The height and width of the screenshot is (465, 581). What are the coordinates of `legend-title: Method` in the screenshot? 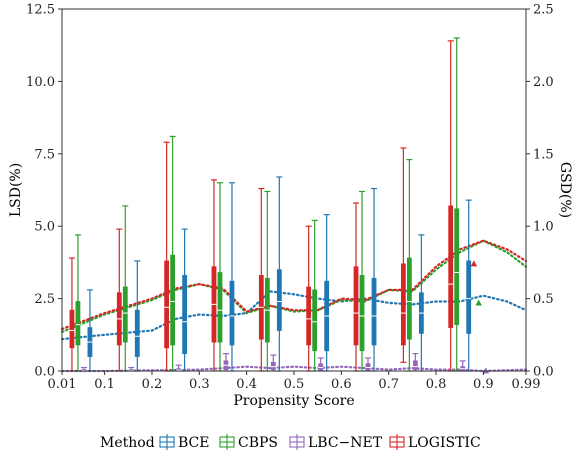 It's located at (127, 443).